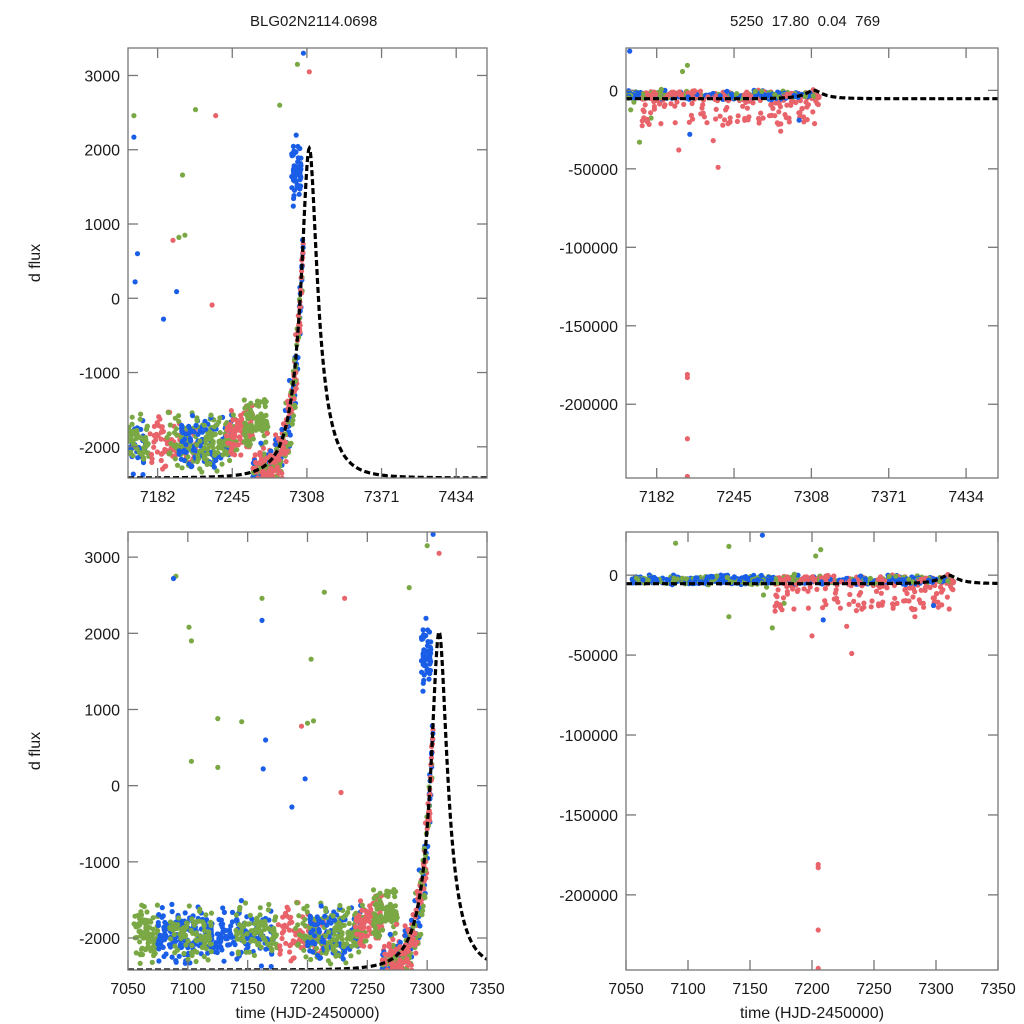 This screenshot has width=1024, height=1024. What do you see at coordinates (687, 439) in the screenshot?
I see `outlier-point` at bounding box center [687, 439].